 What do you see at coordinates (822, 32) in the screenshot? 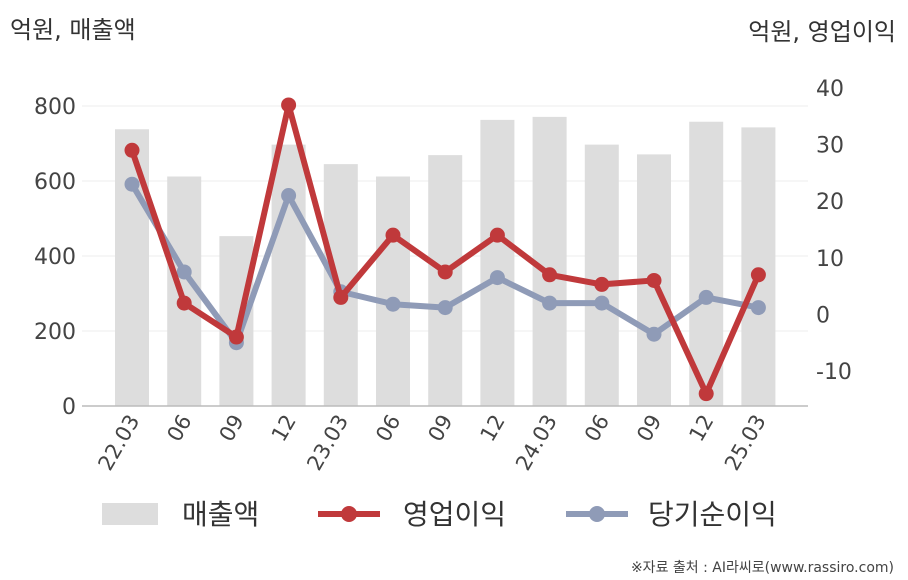
I see `right-axis-unit: 억원, 영업이익` at bounding box center [822, 32].